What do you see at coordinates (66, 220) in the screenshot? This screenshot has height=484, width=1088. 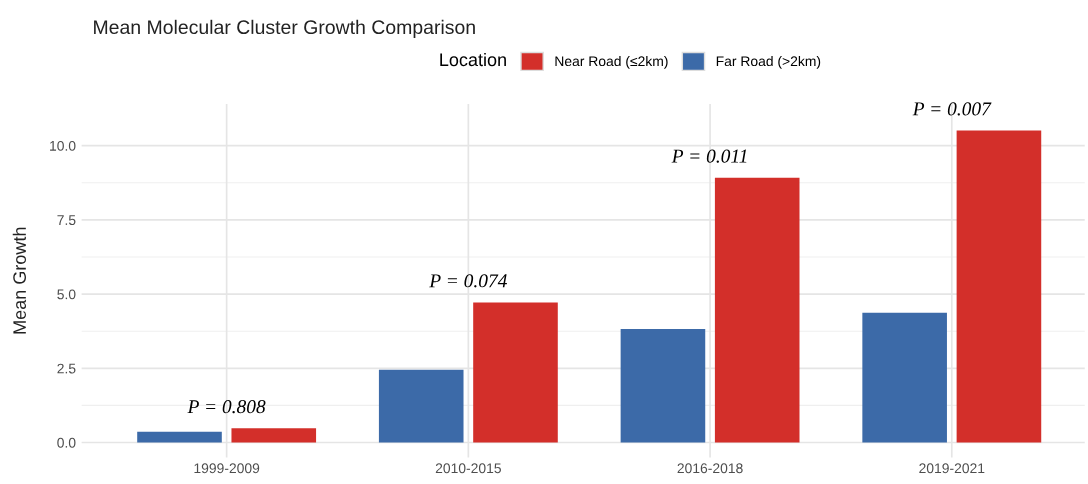 I see `y-tick-label: 7.5` at bounding box center [66, 220].